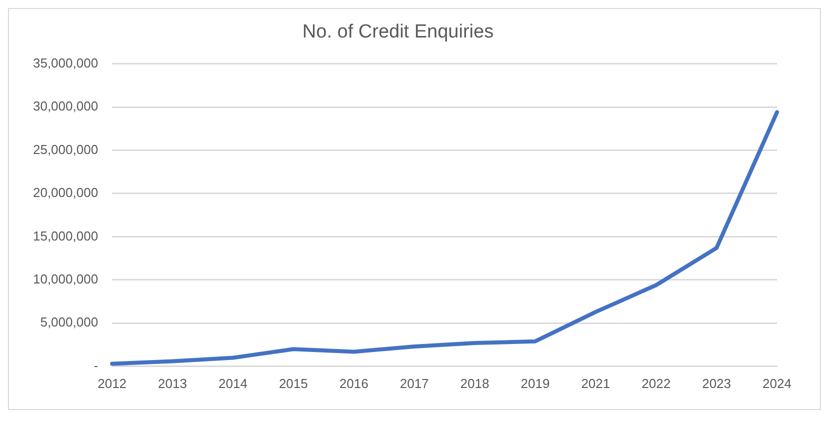  I want to click on x-tick-label: 2015, so click(293, 383).